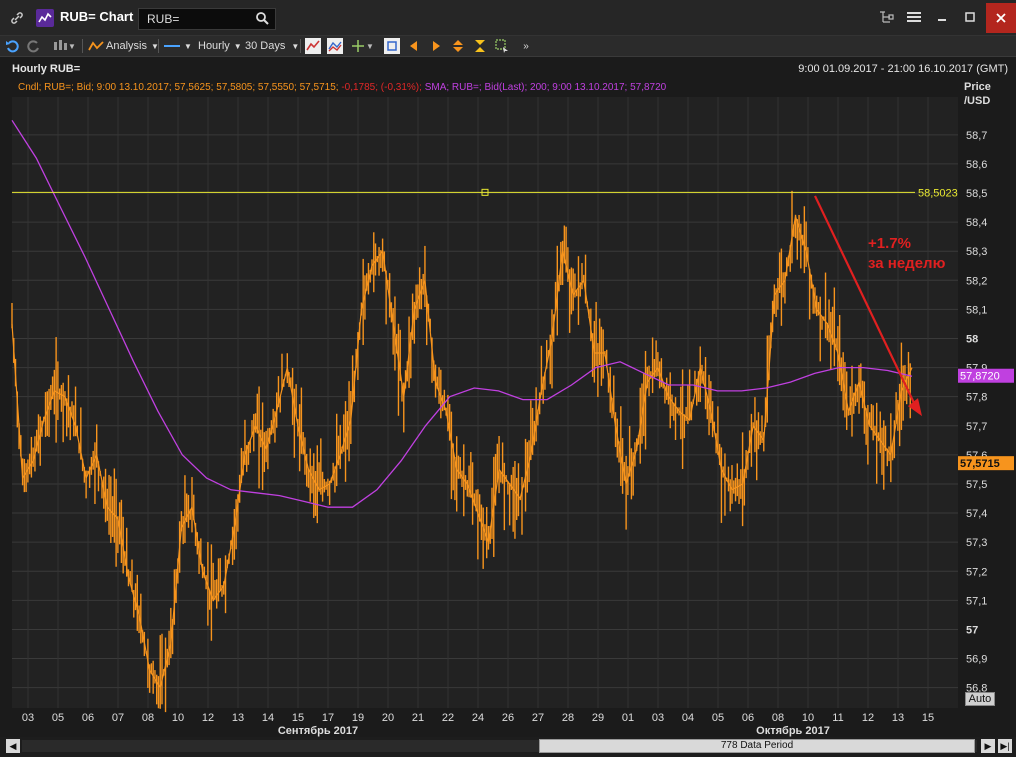 This screenshot has height=757, width=1016. Describe the element at coordinates (34, 46) in the screenshot. I see `redo-icon` at that location.